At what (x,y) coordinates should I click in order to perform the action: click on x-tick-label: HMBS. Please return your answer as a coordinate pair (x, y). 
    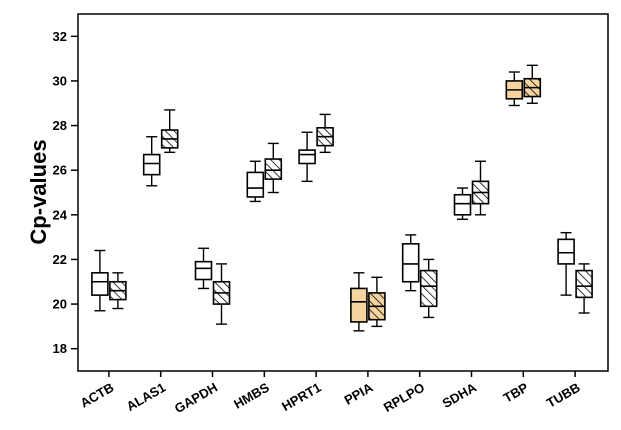
    Looking at the image, I should click on (251, 395).